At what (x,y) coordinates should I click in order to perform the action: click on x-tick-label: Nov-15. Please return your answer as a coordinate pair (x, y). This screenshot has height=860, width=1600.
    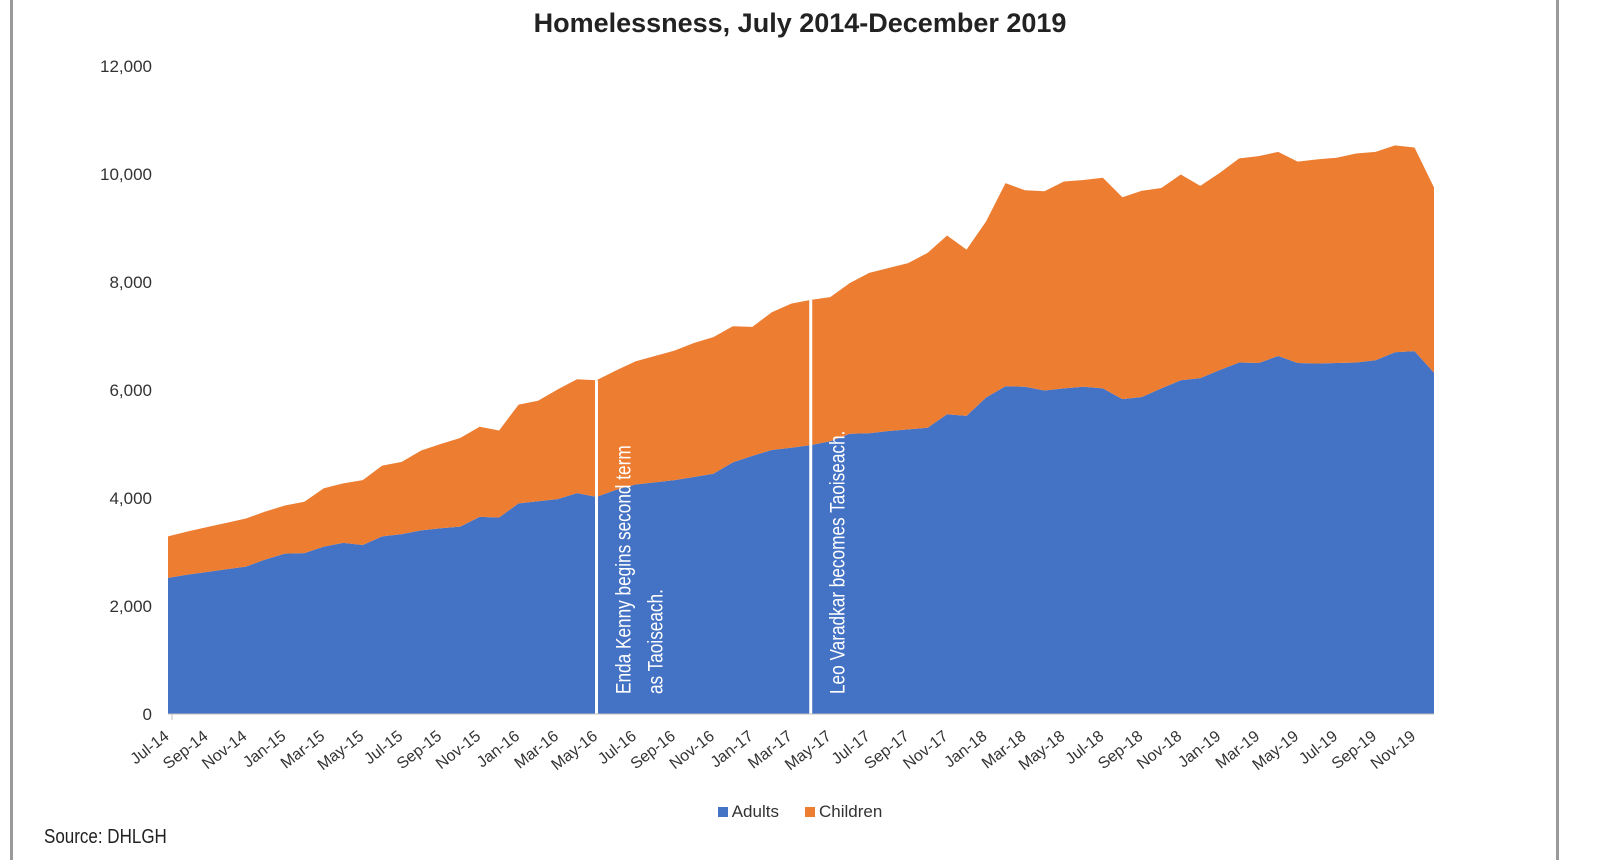
    Looking at the image, I should click on (458, 750).